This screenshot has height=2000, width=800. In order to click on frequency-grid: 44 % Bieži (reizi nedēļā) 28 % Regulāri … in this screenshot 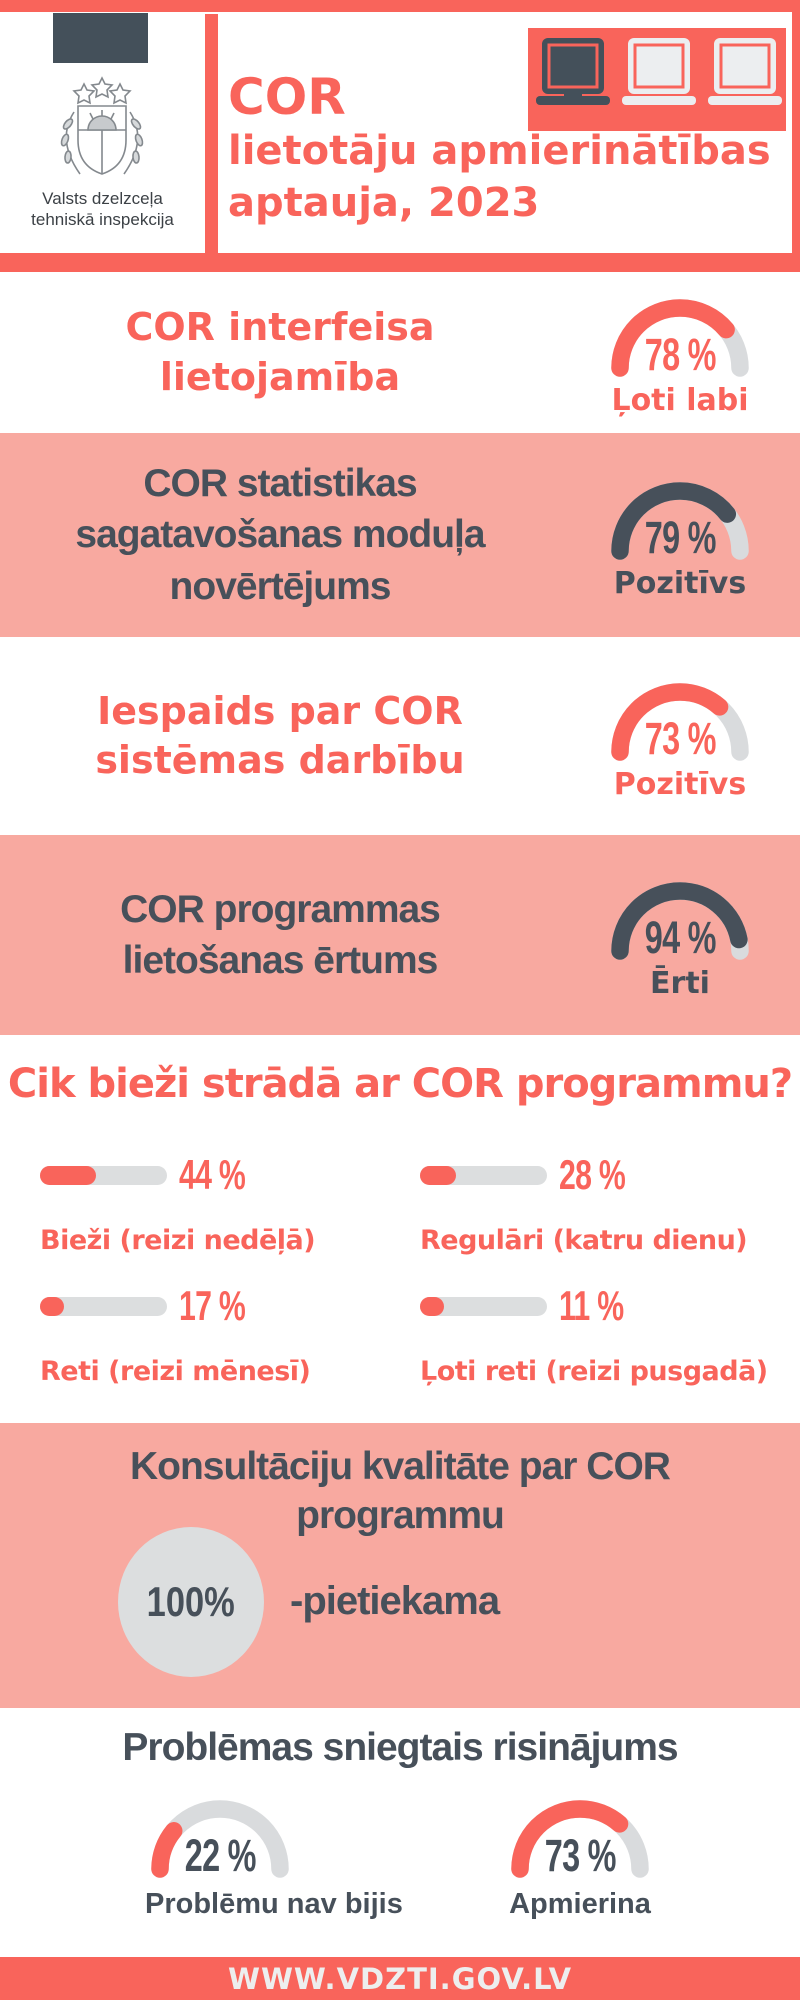, I will do `click(400, 1282)`.